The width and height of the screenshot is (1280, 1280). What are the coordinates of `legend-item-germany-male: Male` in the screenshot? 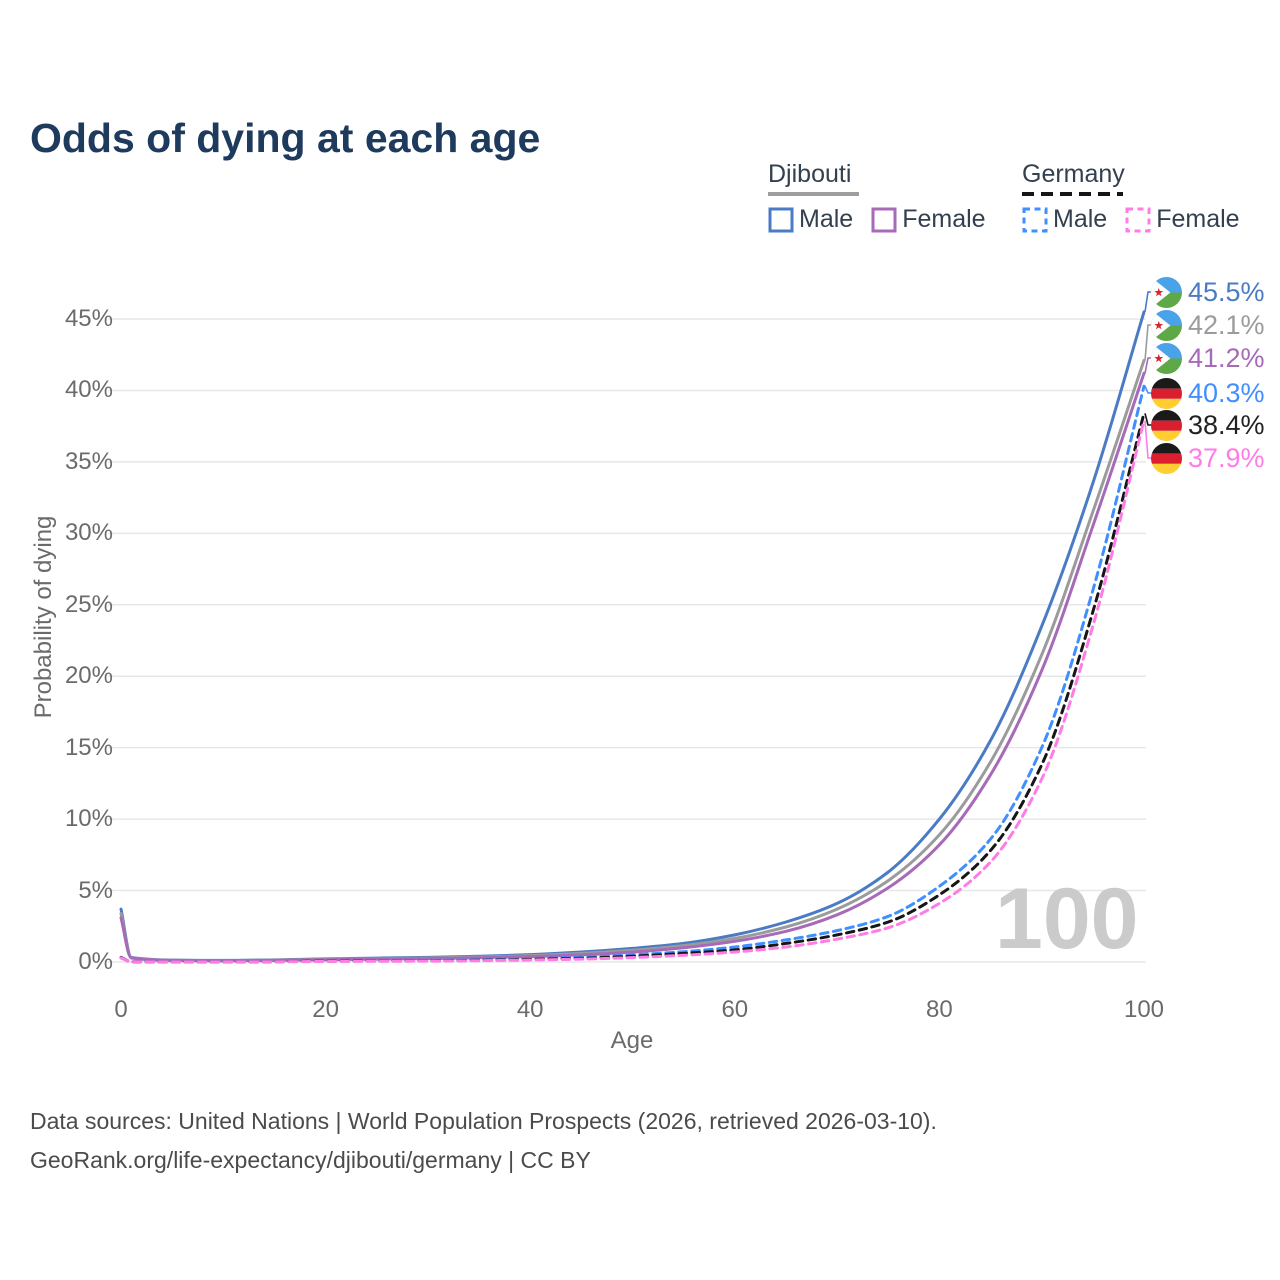 It's located at (1064, 219).